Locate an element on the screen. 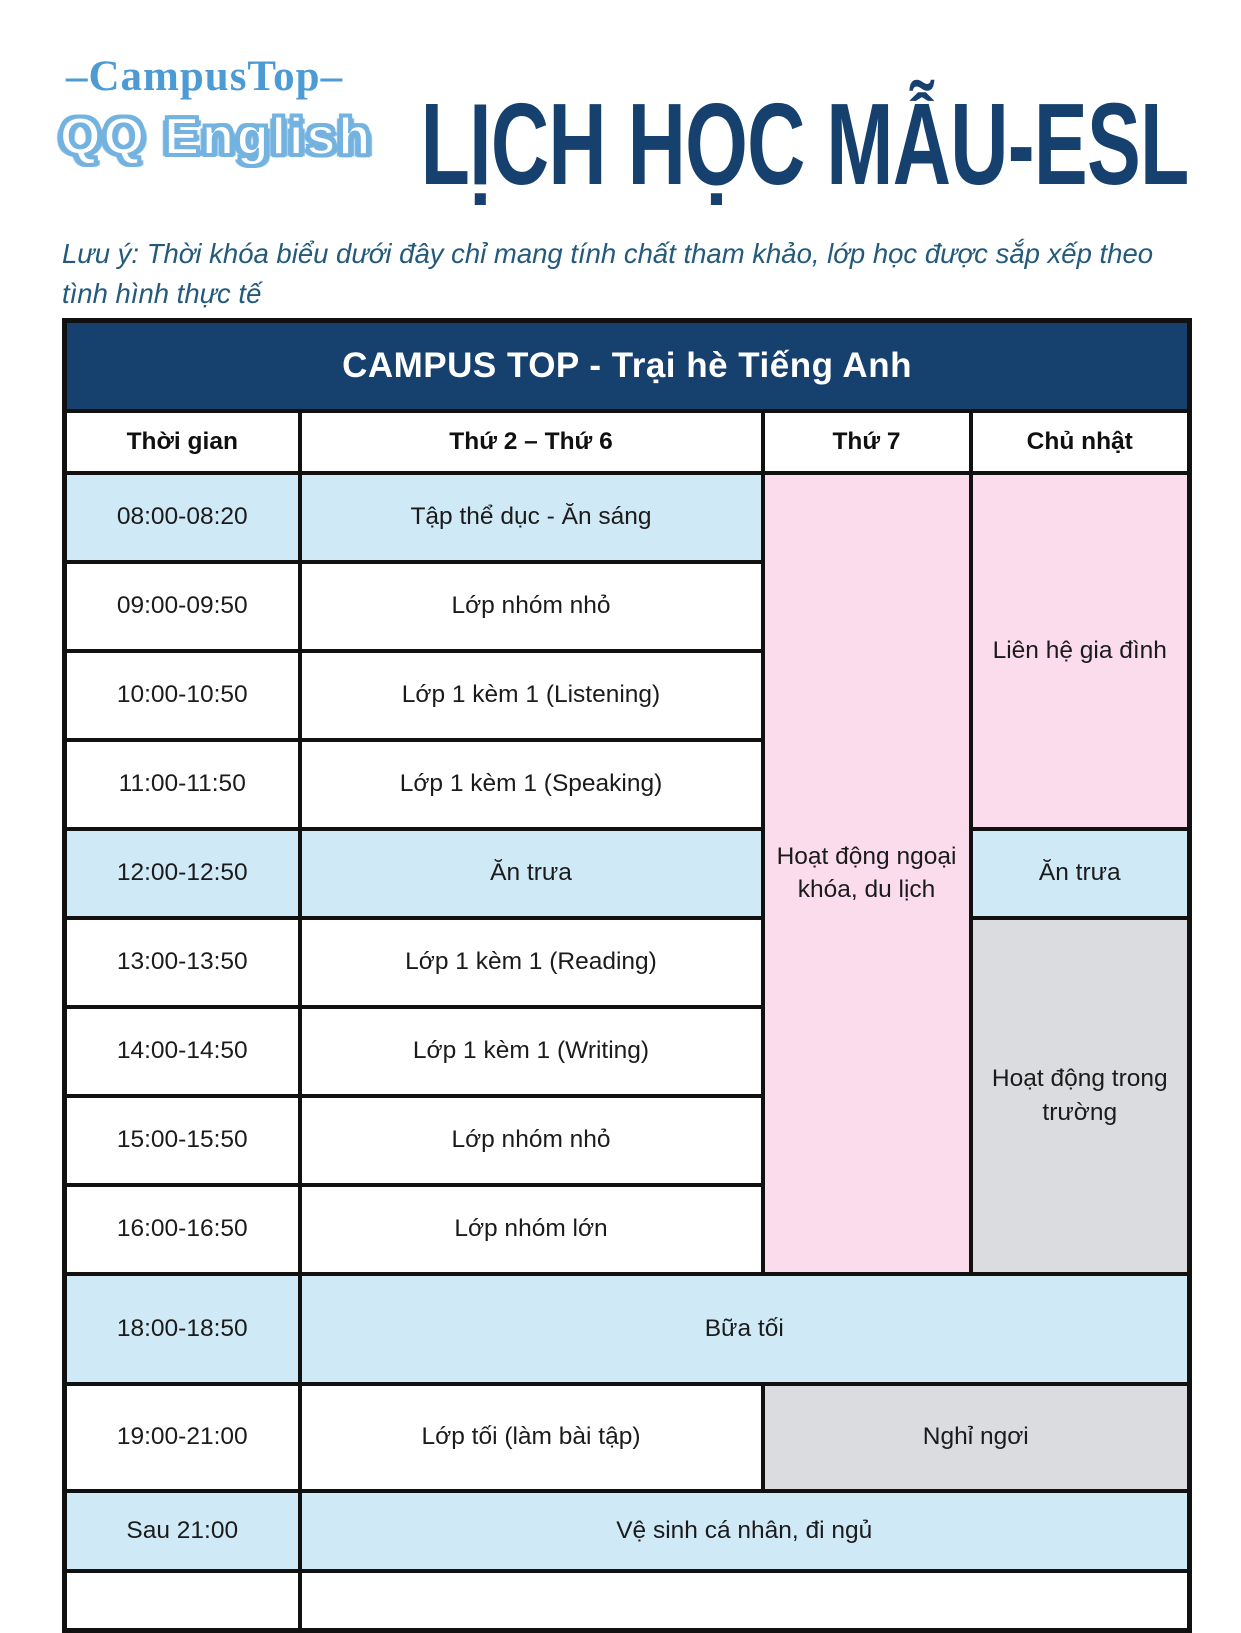 The image size is (1241, 1633). time-cell: 15:00-15:50 is located at coordinates (182, 1140).